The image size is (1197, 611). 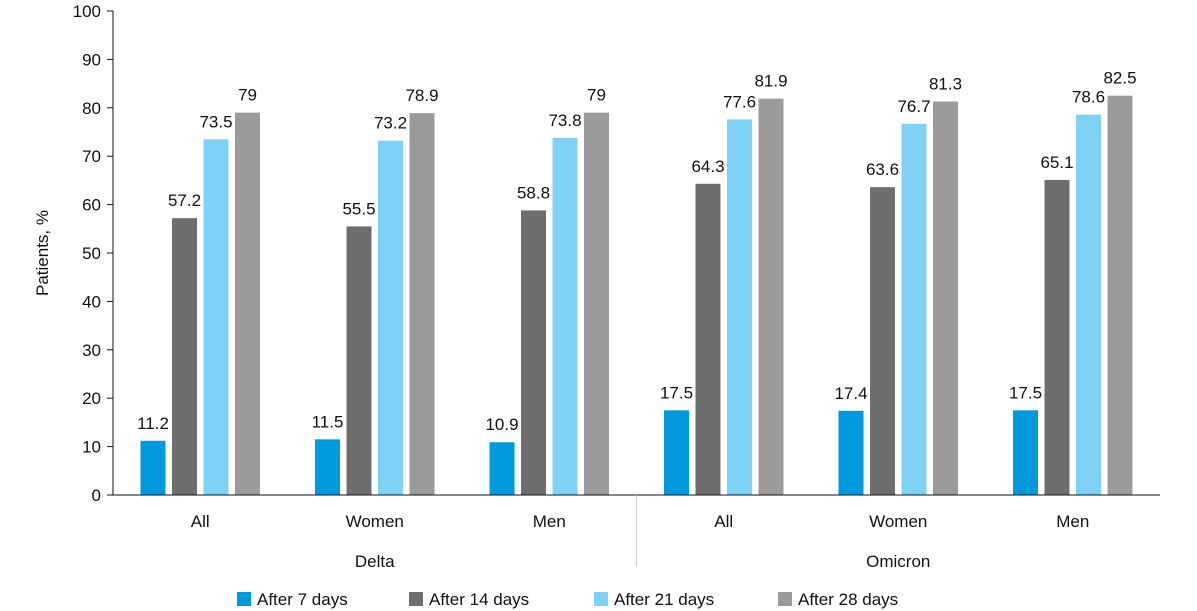 What do you see at coordinates (882, 169) in the screenshot?
I see `data-label: 63.6` at bounding box center [882, 169].